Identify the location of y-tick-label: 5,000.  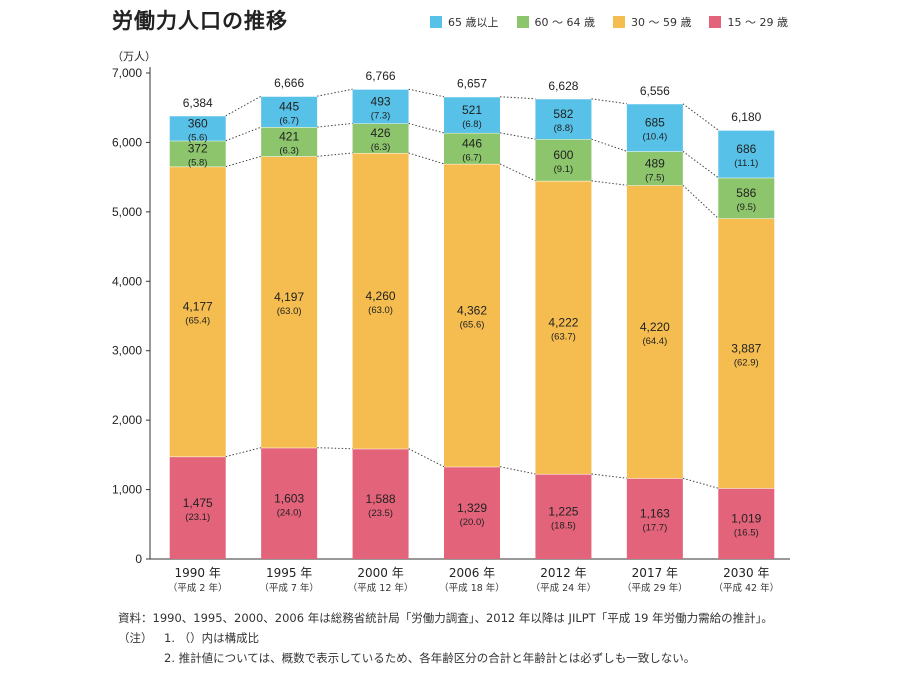
(127, 212).